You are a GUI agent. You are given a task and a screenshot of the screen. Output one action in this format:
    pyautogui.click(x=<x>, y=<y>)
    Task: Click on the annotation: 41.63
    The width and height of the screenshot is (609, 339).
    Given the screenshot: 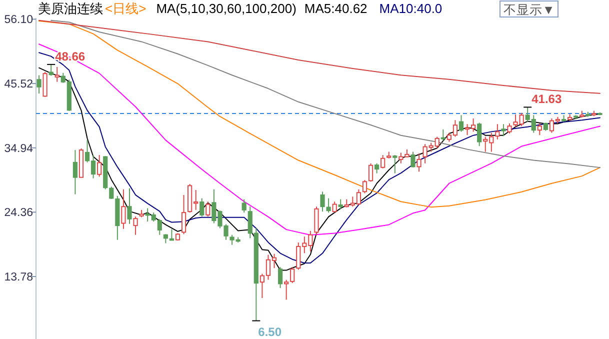 What is the action you would take?
    pyautogui.click(x=547, y=99)
    